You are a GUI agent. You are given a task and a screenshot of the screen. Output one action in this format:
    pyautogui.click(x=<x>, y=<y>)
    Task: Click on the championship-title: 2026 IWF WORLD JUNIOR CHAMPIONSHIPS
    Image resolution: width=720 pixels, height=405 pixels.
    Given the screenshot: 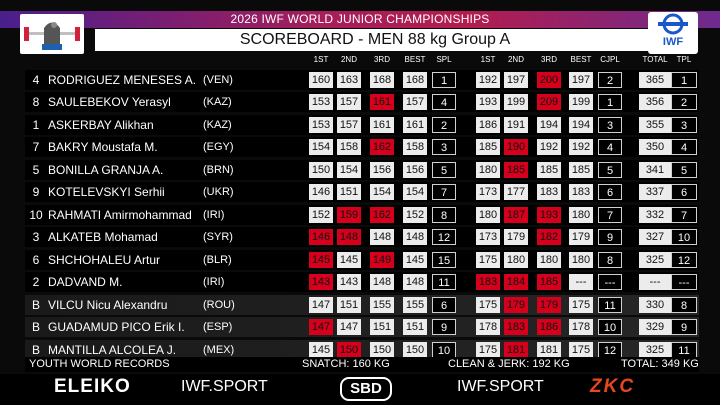 What is the action you would take?
    pyautogui.click(x=360, y=19)
    